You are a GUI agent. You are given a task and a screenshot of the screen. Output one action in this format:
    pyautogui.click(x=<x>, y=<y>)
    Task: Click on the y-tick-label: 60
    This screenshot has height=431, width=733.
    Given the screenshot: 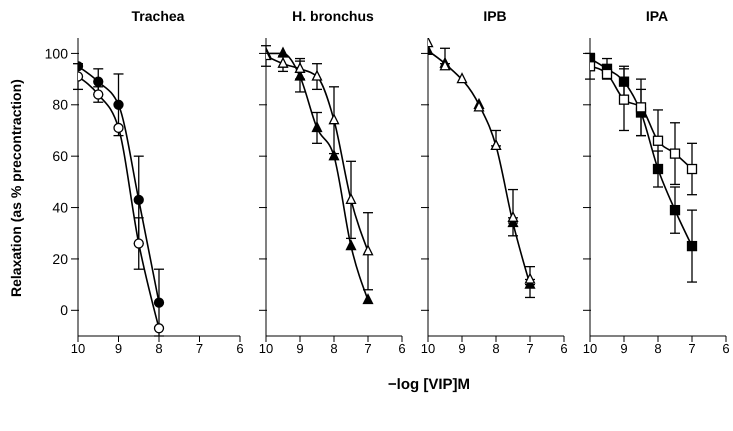 What is the action you would take?
    pyautogui.click(x=60, y=156)
    